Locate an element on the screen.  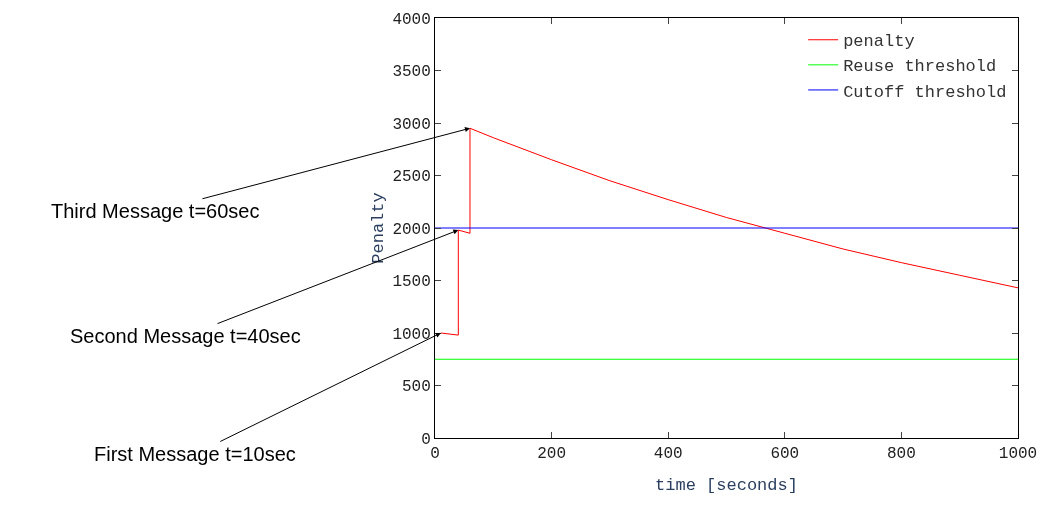
y-tick-label: 3500 is located at coordinates (411, 72).